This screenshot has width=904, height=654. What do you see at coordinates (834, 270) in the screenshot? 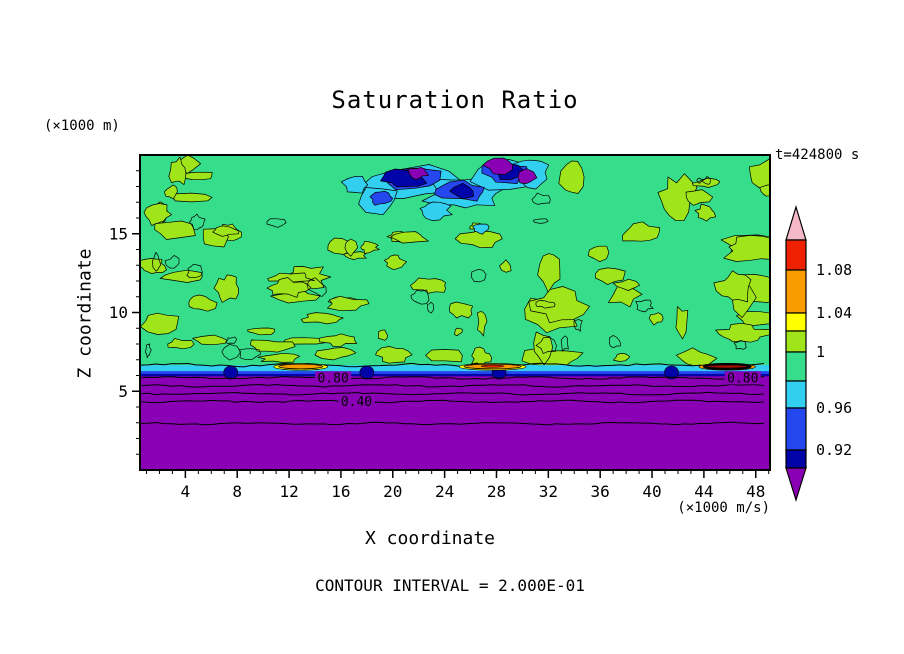
I see `colorbar-tick-label: 1.08` at bounding box center [834, 270].